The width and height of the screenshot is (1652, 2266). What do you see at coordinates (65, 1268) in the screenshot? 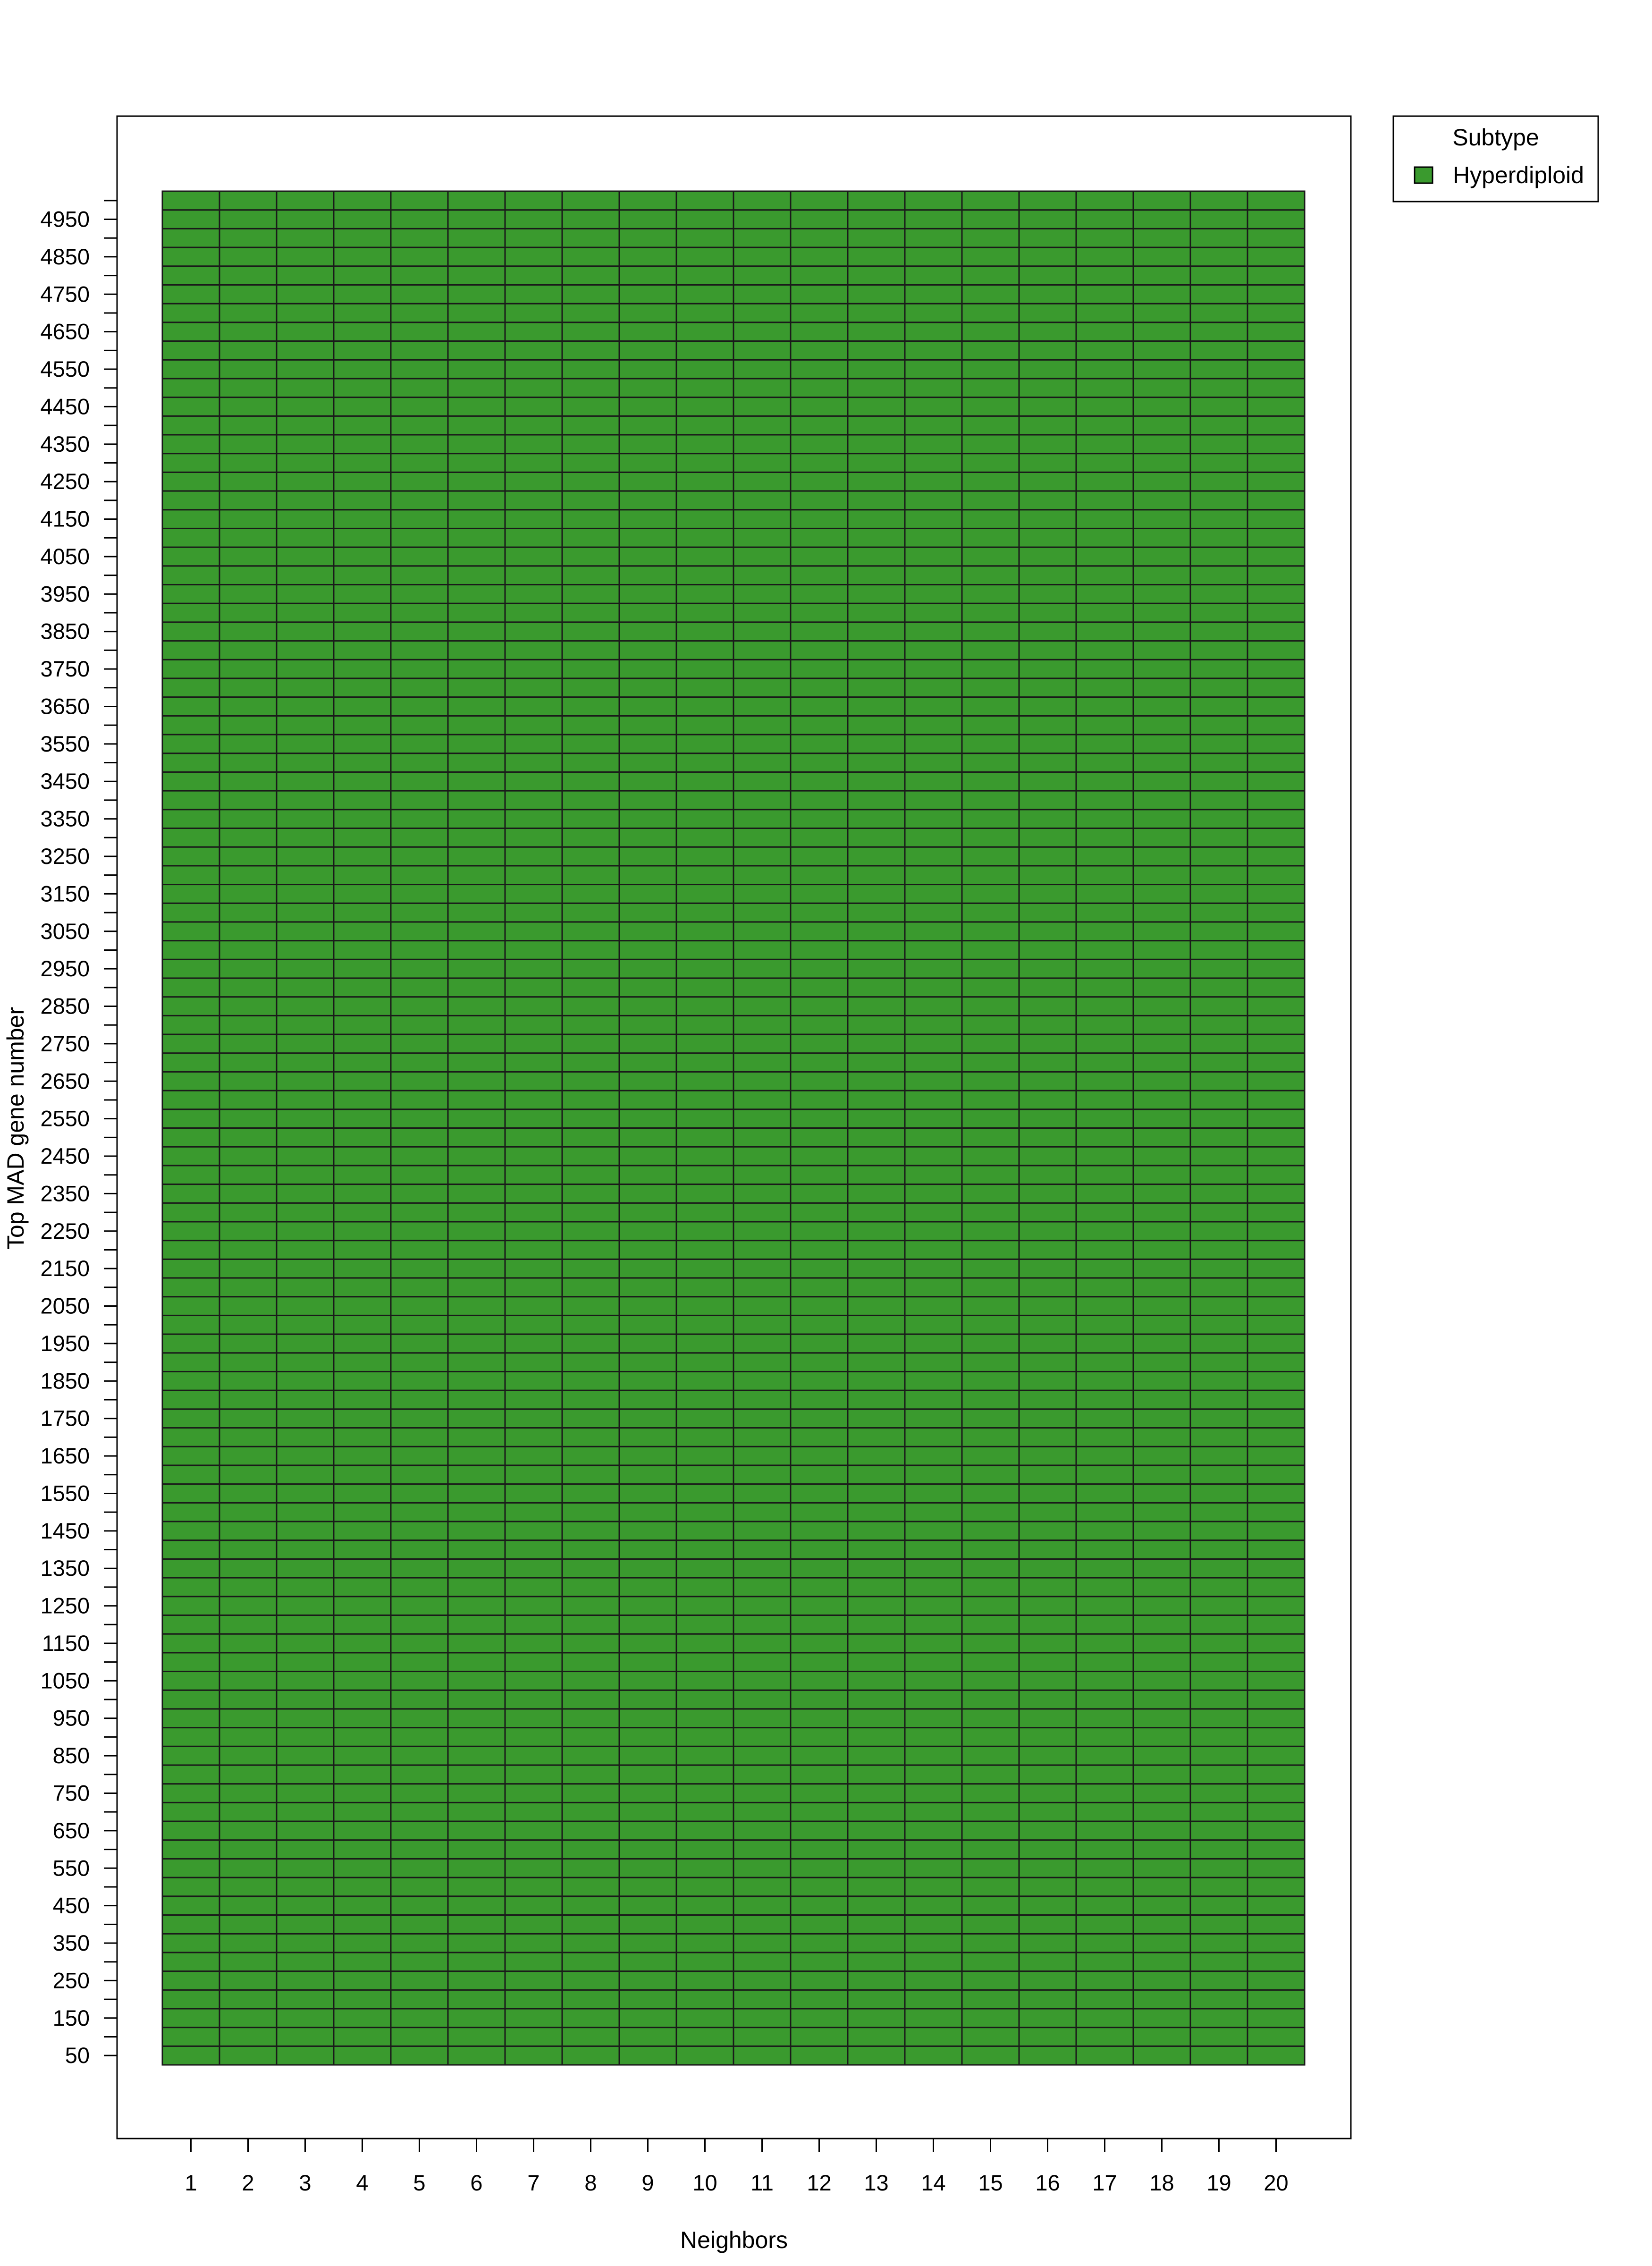
I see `y-tick-label-2150: 2150` at bounding box center [65, 1268].